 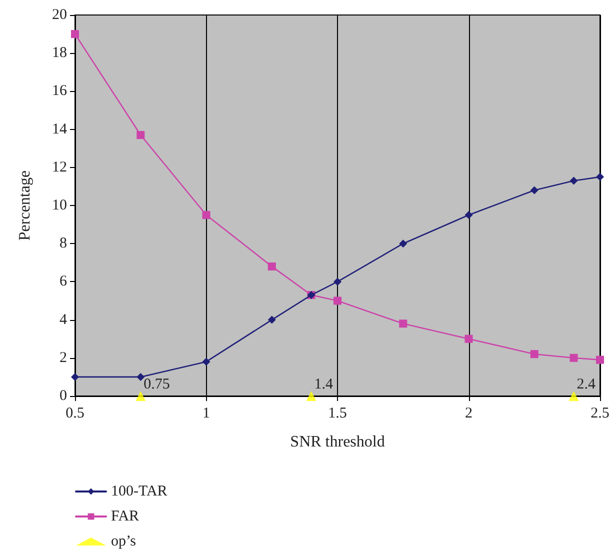 What do you see at coordinates (63, 396) in the screenshot?
I see `y-tick-label: 0` at bounding box center [63, 396].